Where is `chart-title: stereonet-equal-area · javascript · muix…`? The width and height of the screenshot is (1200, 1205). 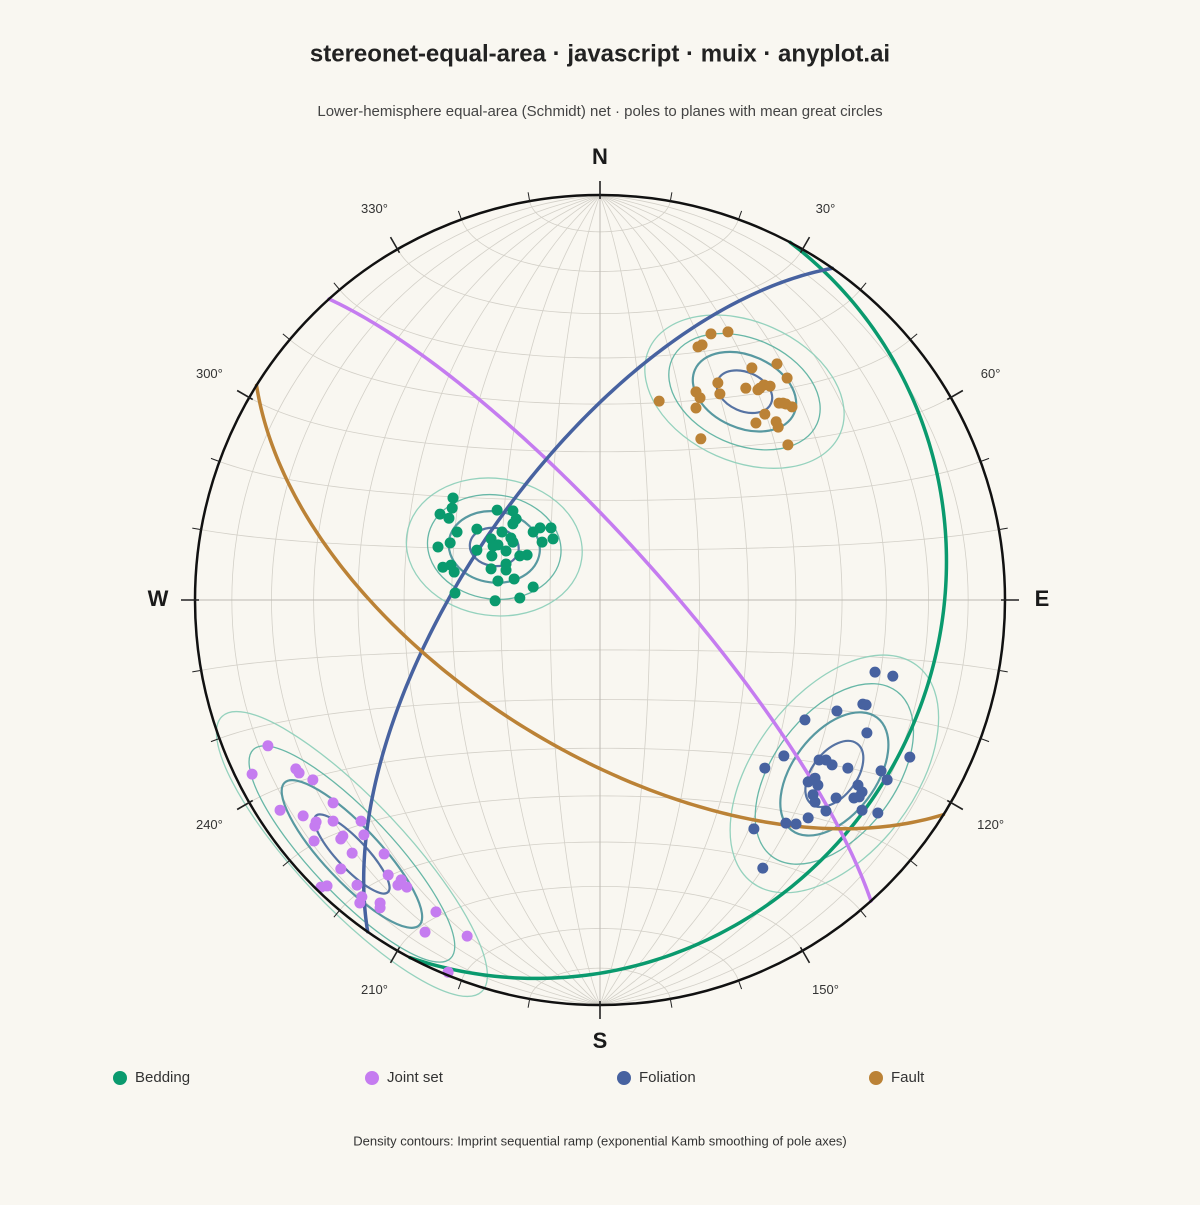 chart-title: stereonet-equal-area · javascript · muix… is located at coordinates (600, 53).